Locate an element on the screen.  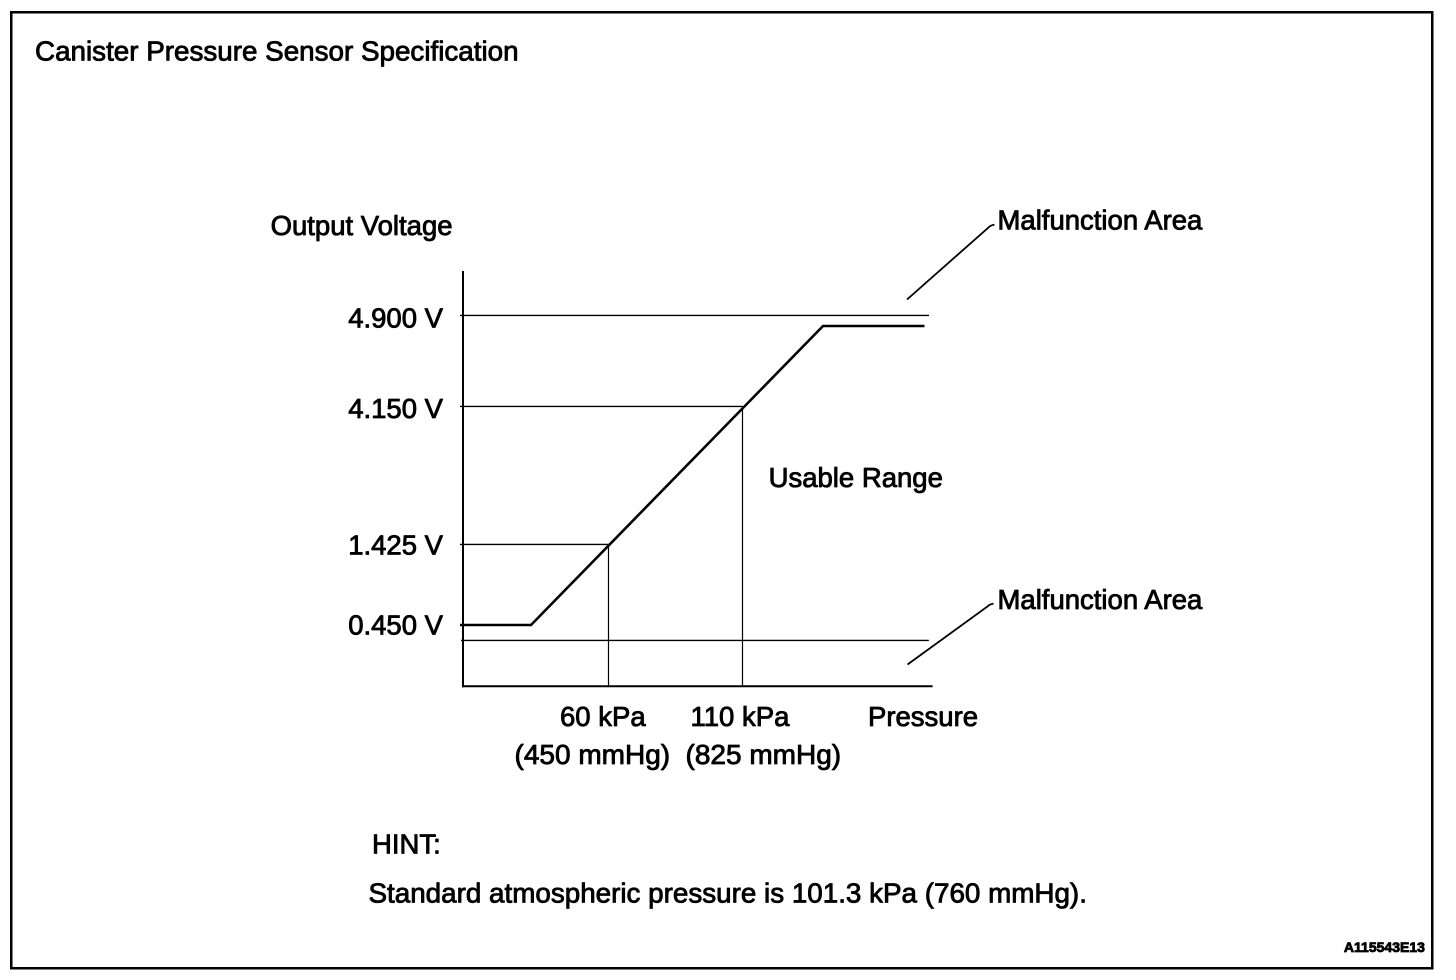
svg-text: 0.450 V is located at coordinates (395, 625).